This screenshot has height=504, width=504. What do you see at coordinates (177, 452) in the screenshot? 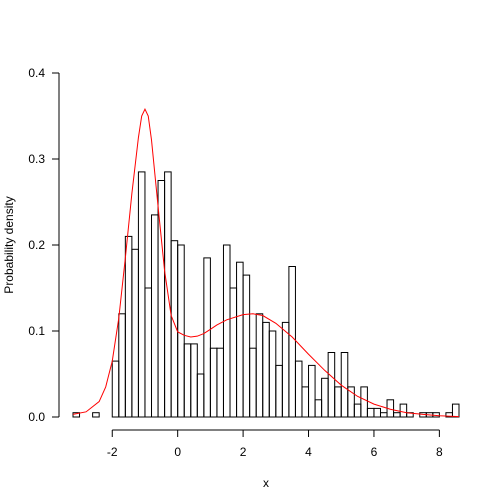
I see `x-tick-label: 0` at bounding box center [177, 452].